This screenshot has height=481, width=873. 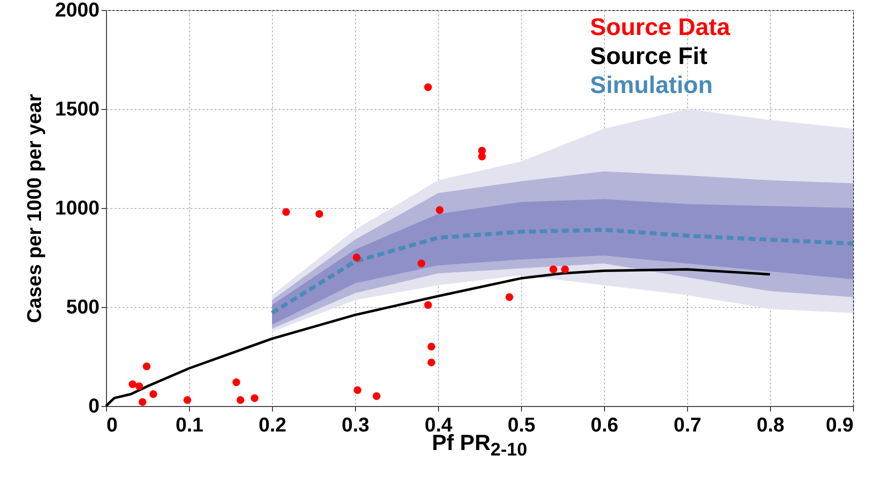 I want to click on x-tick-label: 0.5, so click(x=522, y=425).